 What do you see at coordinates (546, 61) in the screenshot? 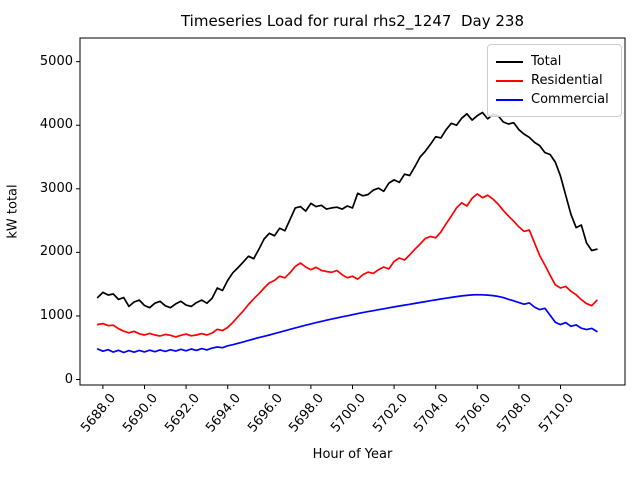
I see `legend-label: Total` at bounding box center [546, 61].